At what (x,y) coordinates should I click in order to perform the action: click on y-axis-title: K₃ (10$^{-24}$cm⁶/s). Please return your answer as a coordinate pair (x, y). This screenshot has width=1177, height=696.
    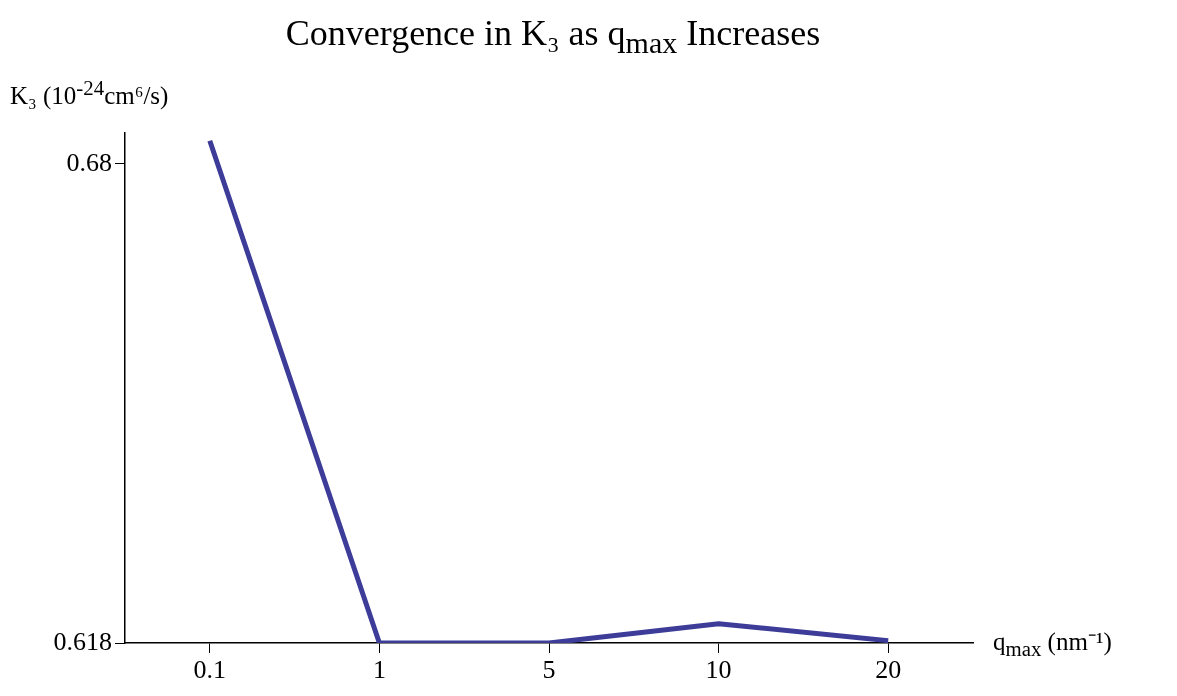
    Looking at the image, I should click on (89, 93).